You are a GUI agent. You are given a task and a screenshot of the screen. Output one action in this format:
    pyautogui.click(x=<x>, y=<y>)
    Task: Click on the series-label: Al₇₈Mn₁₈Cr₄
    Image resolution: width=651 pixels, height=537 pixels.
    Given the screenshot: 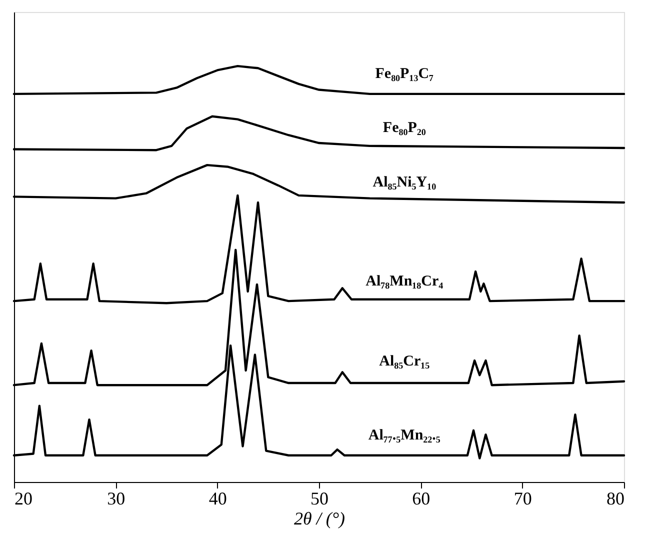 What is the action you would take?
    pyautogui.click(x=405, y=281)
    